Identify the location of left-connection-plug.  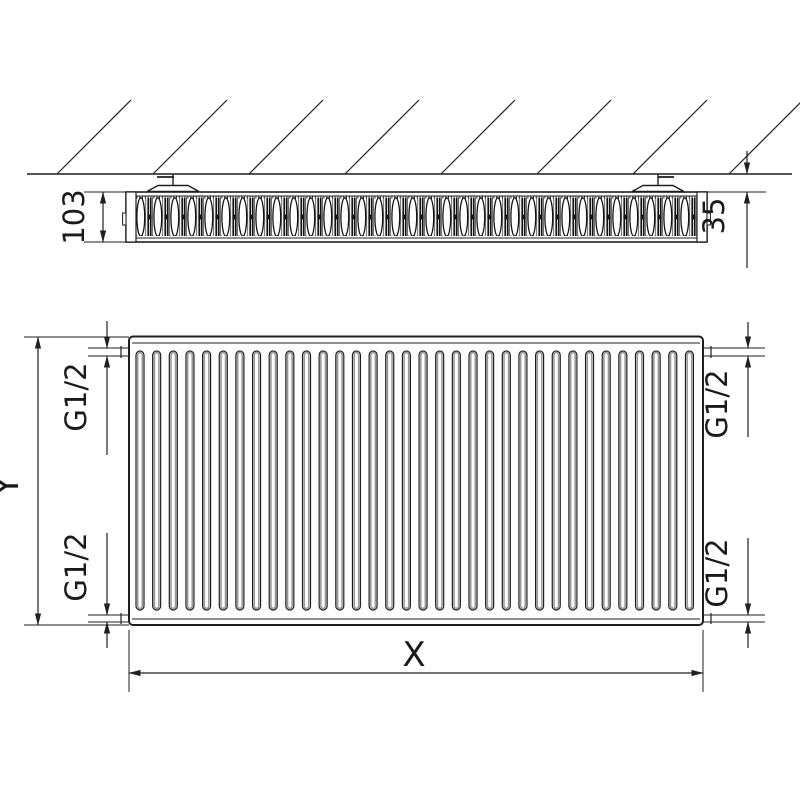
(124, 219).